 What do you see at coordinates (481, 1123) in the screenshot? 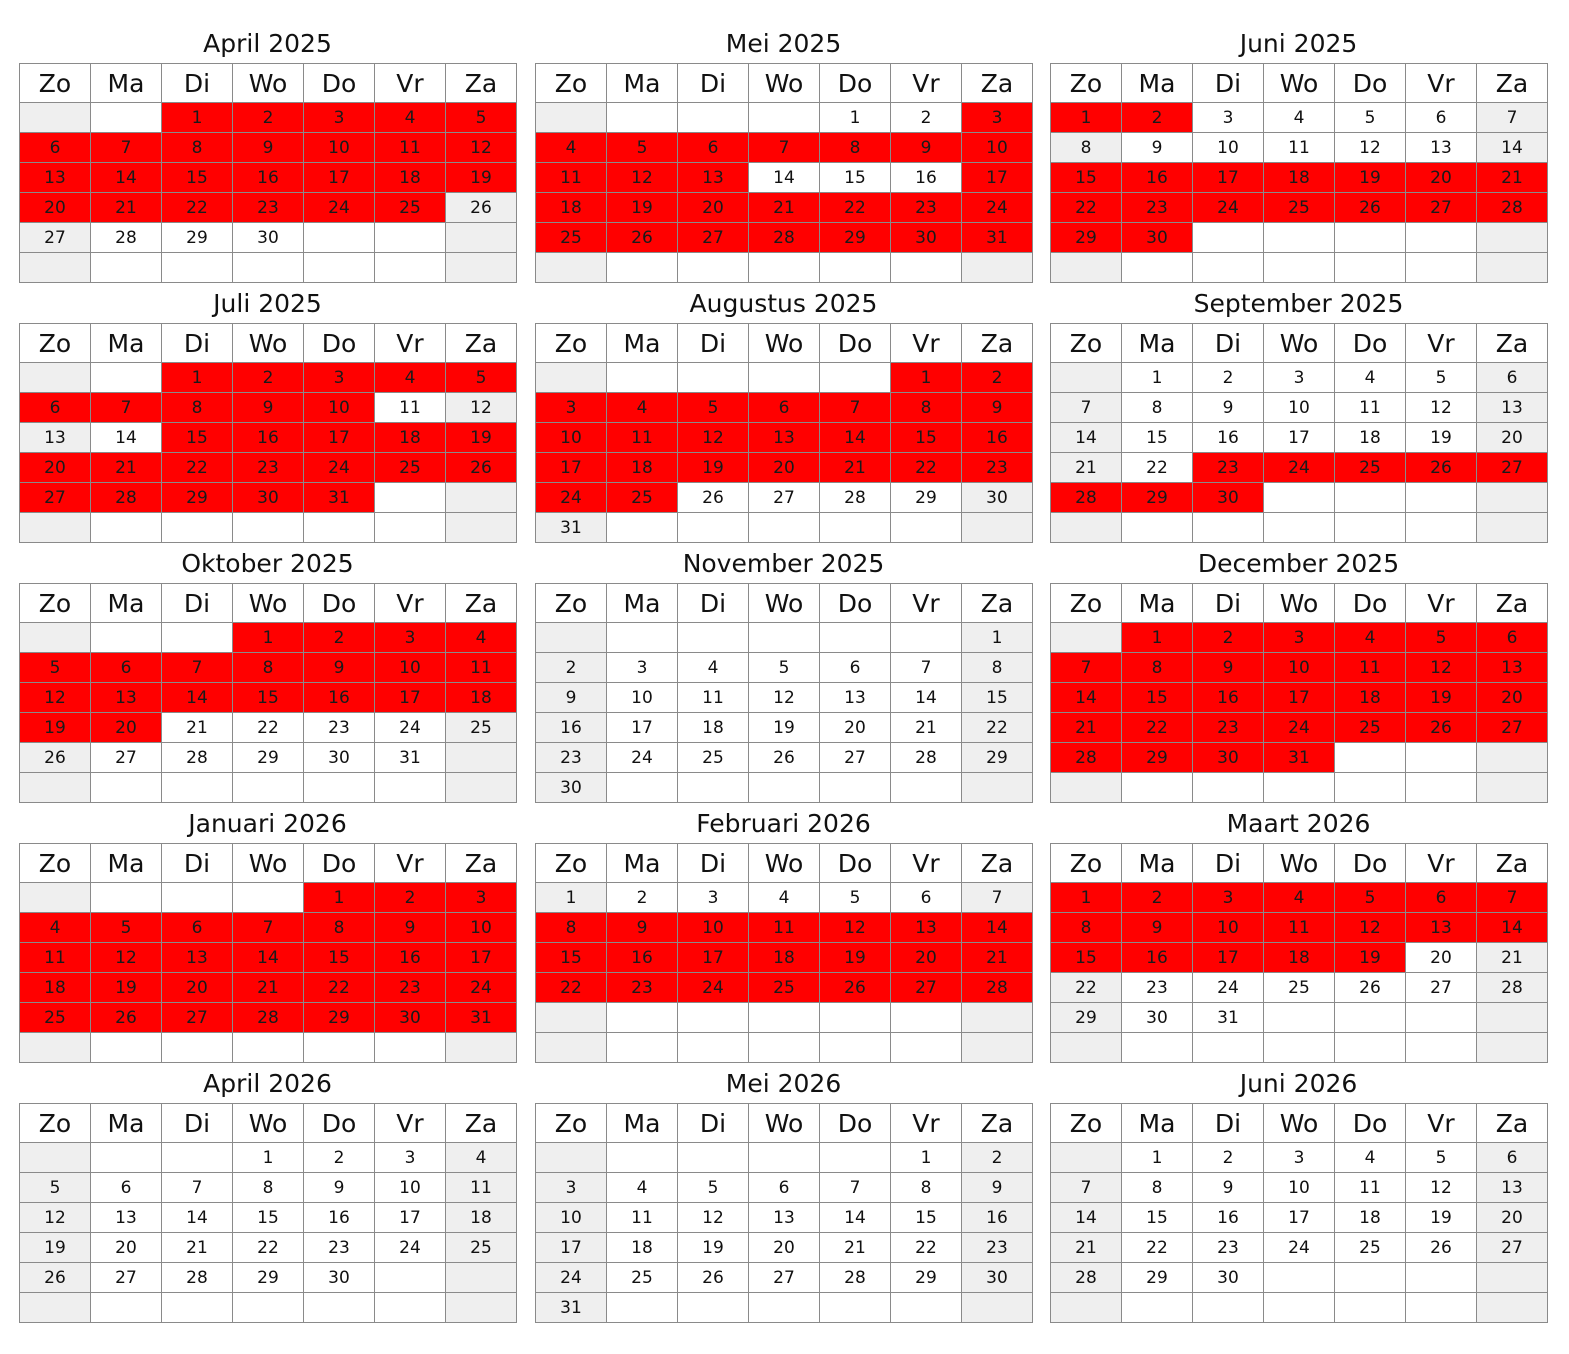
I see `weekday-header: Za` at bounding box center [481, 1123].